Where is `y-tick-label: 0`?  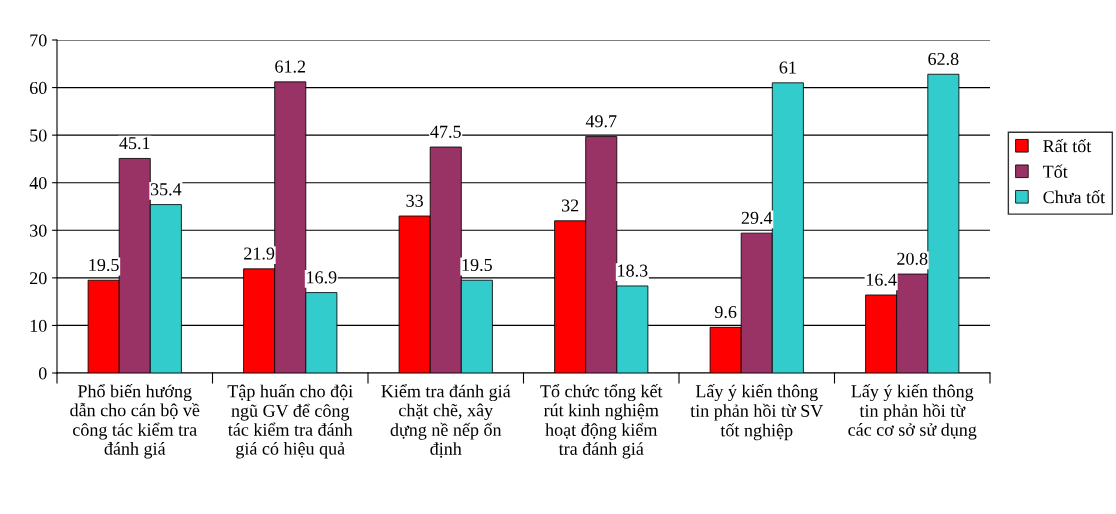 y-tick-label: 0 is located at coordinates (42, 373).